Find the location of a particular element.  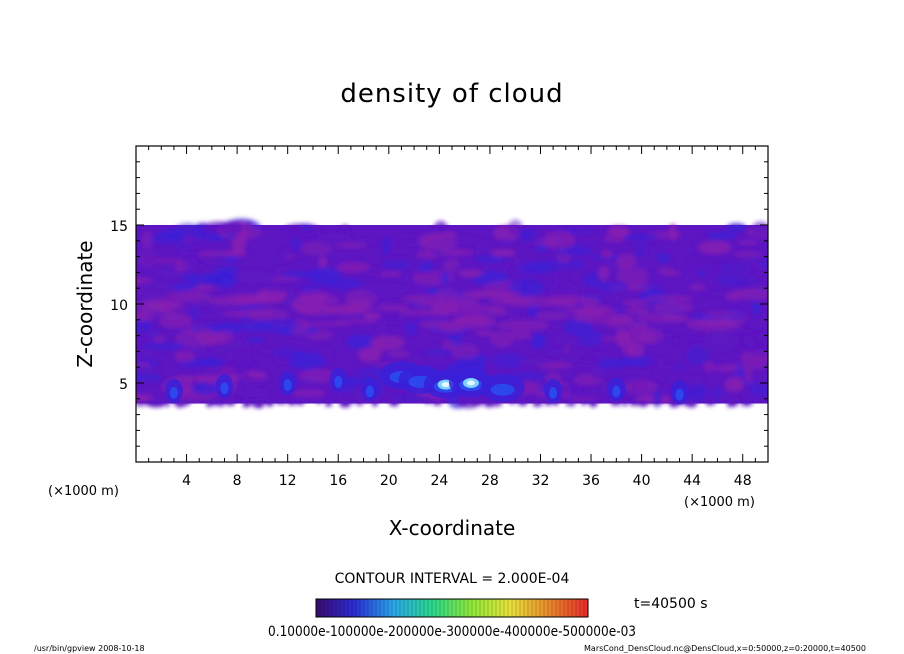

x-tick-label: 16 is located at coordinates (338, 481).